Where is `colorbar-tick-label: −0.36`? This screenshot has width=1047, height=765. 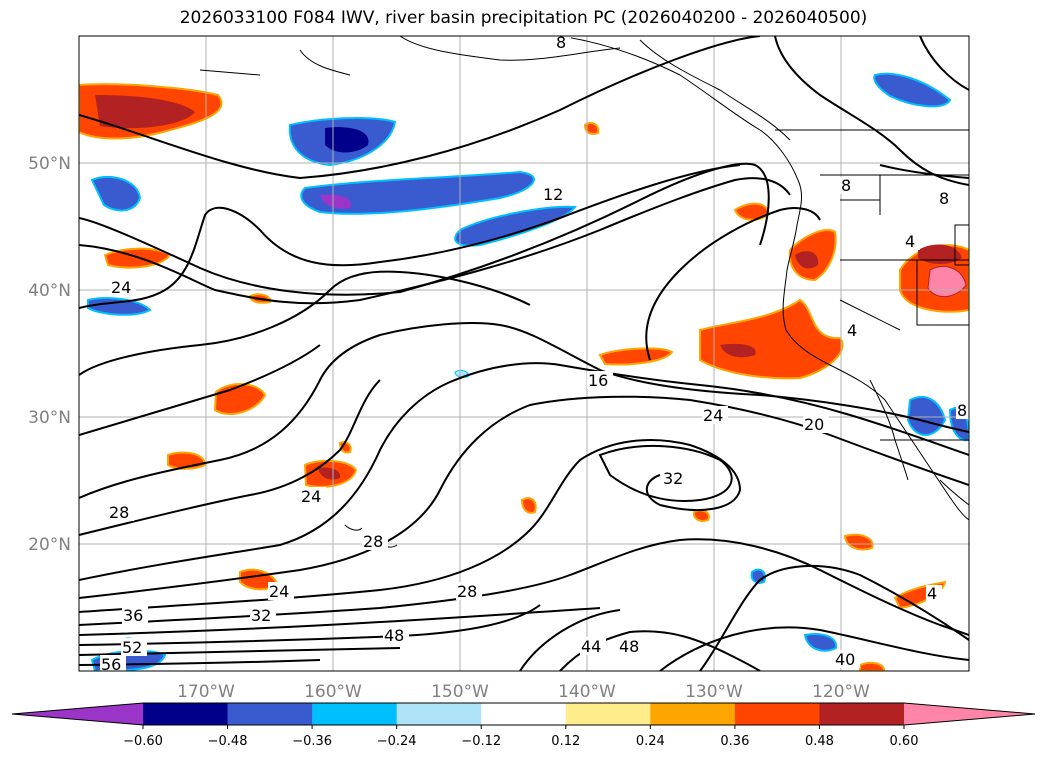
colorbar-tick-label: −0.36 is located at coordinates (312, 741).